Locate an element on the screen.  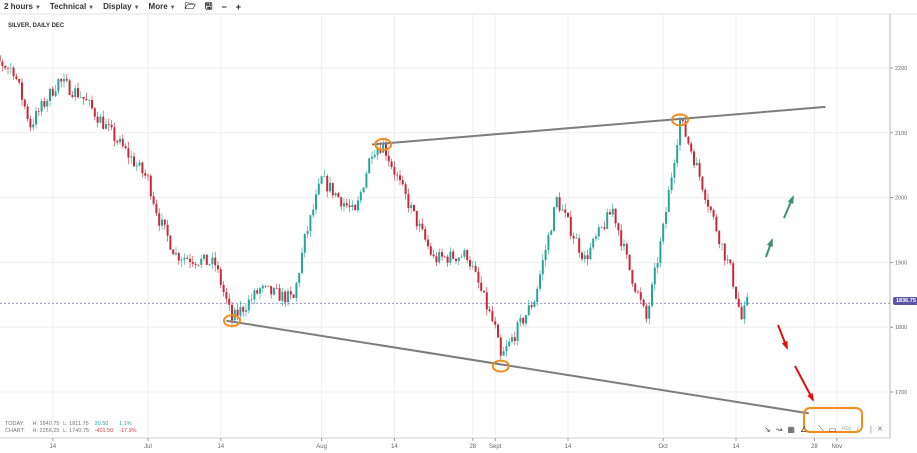
technical-dropdown: Technical ▼ is located at coordinates (72, 6).